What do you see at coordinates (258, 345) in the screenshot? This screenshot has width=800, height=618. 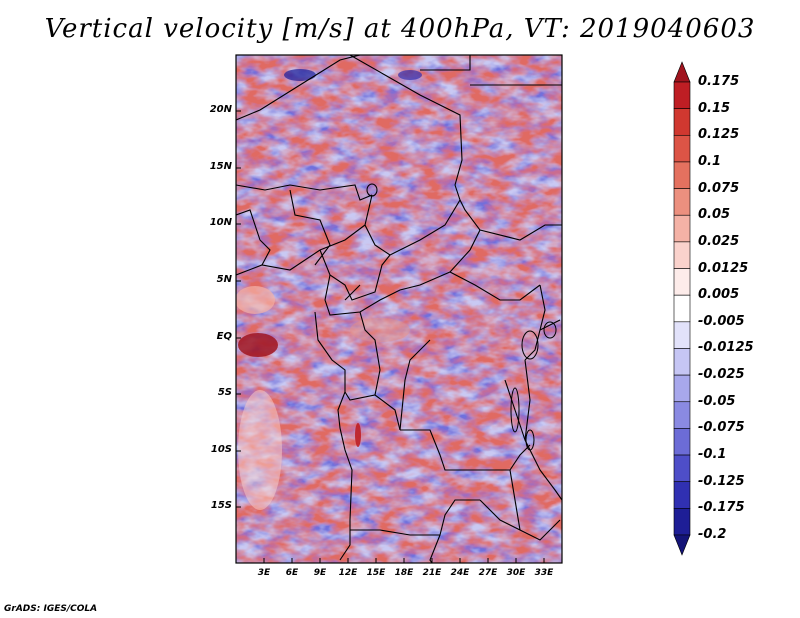 I see `strong-updraft-patch` at bounding box center [258, 345].